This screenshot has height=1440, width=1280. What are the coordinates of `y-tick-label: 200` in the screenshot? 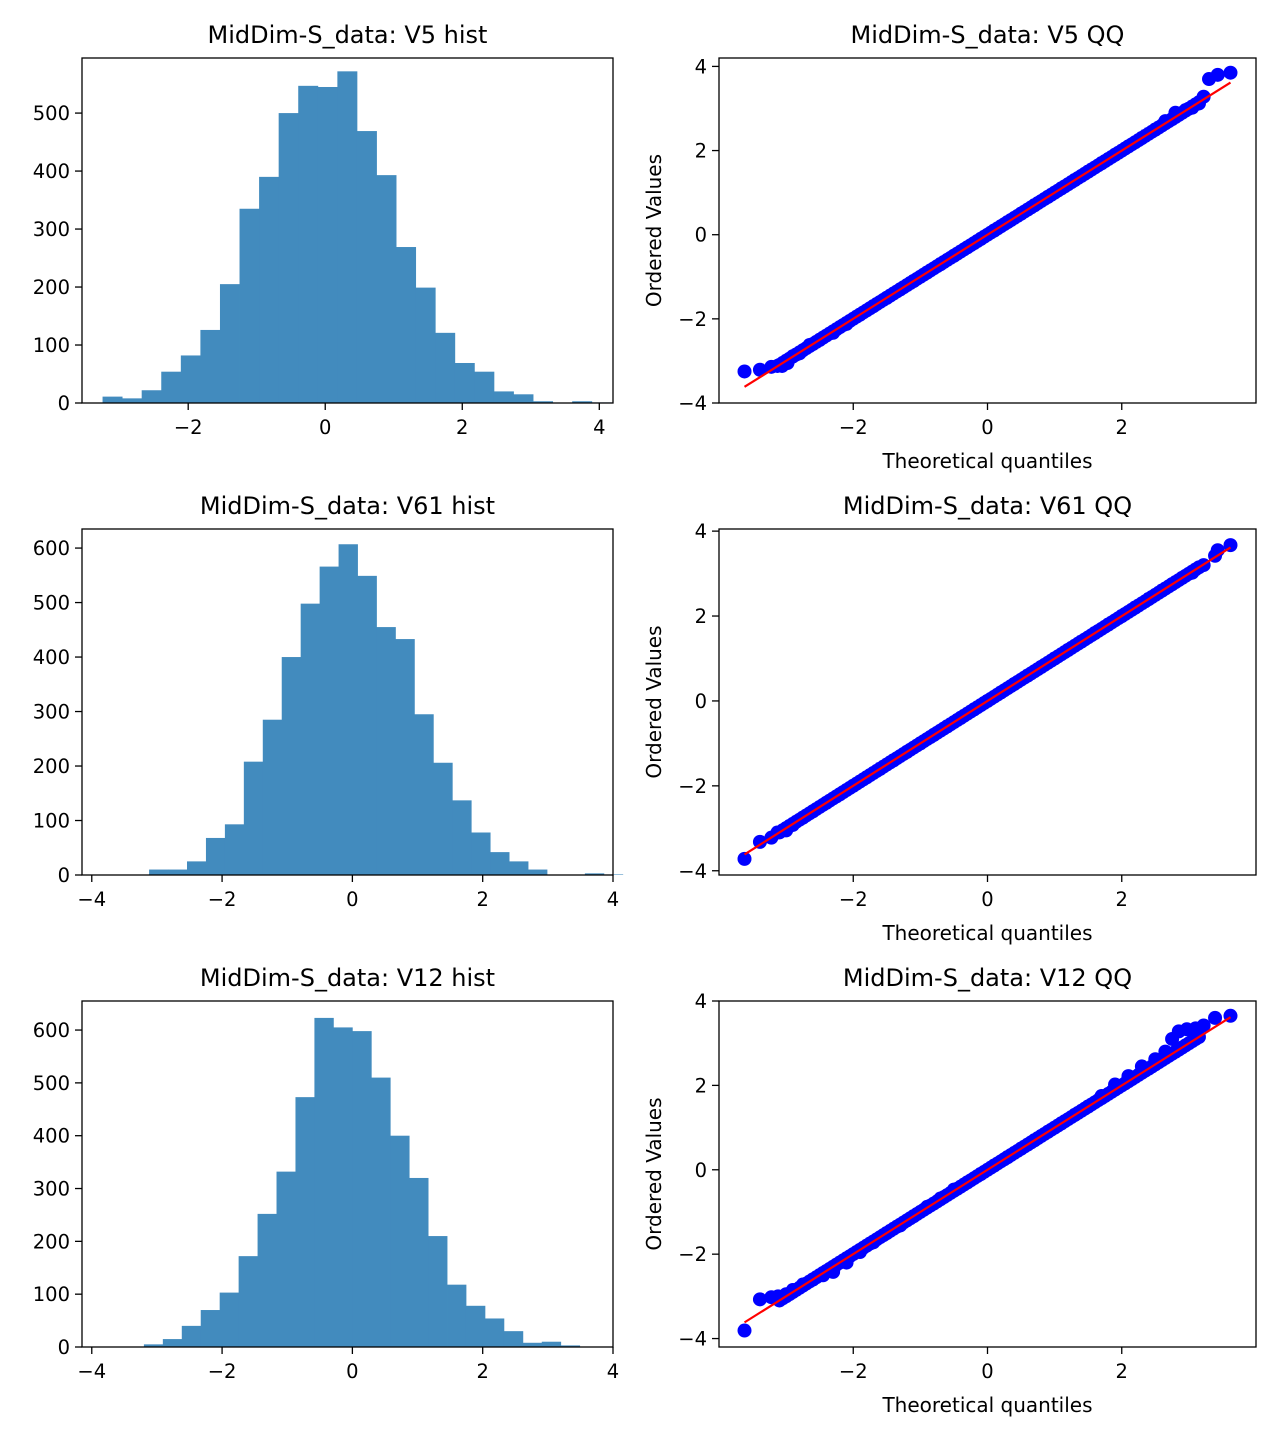 It's located at (51, 766).